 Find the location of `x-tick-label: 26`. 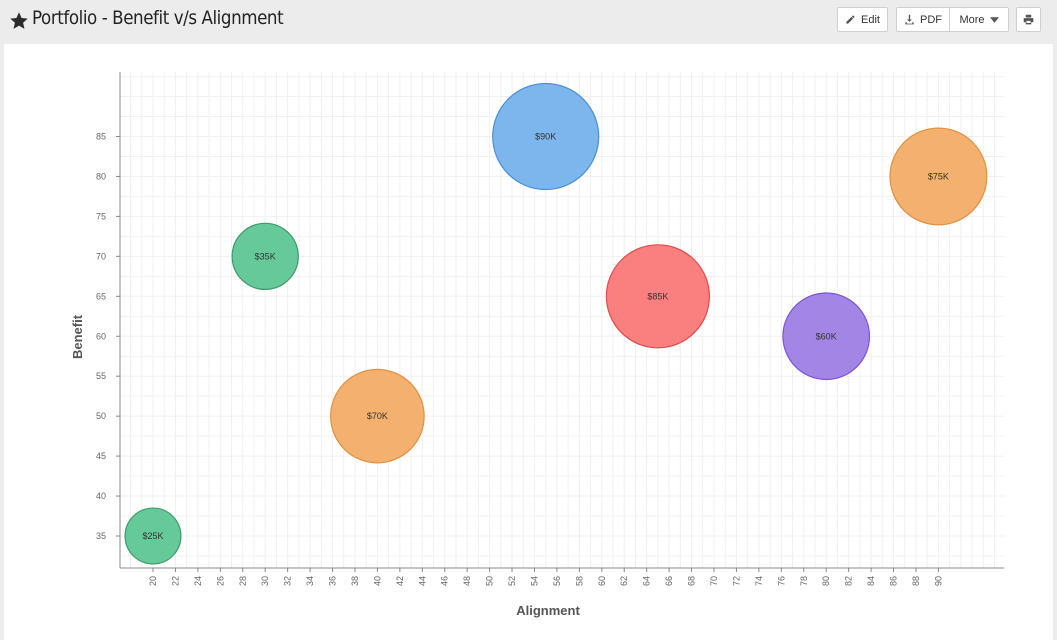

x-tick-label: 26 is located at coordinates (220, 581).